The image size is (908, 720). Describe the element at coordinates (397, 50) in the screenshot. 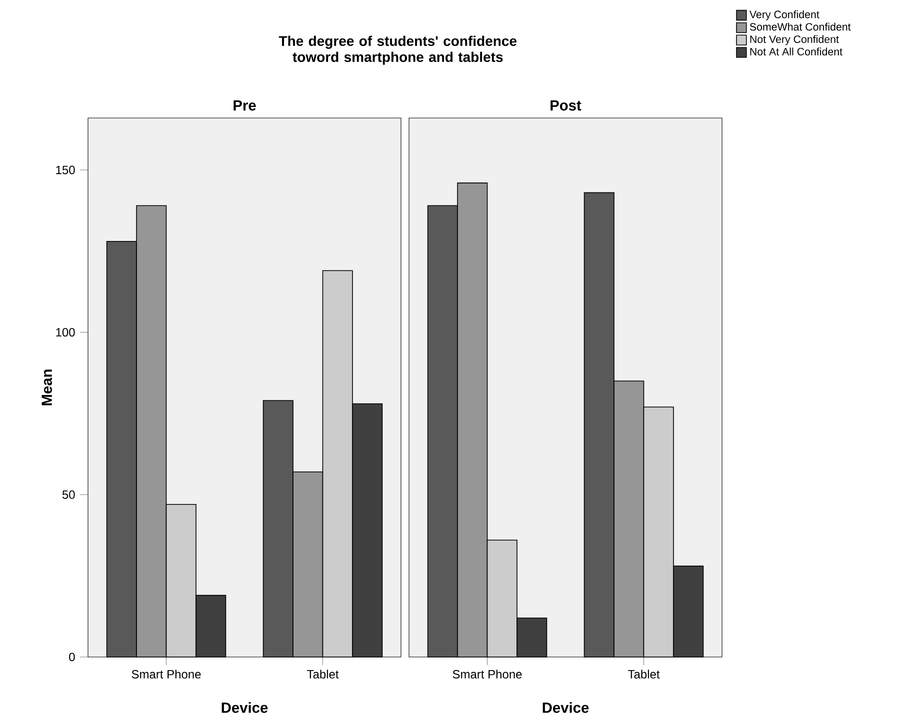

I see `chart-title: The degree of students' confidence toword smartphone and tablets` at that location.